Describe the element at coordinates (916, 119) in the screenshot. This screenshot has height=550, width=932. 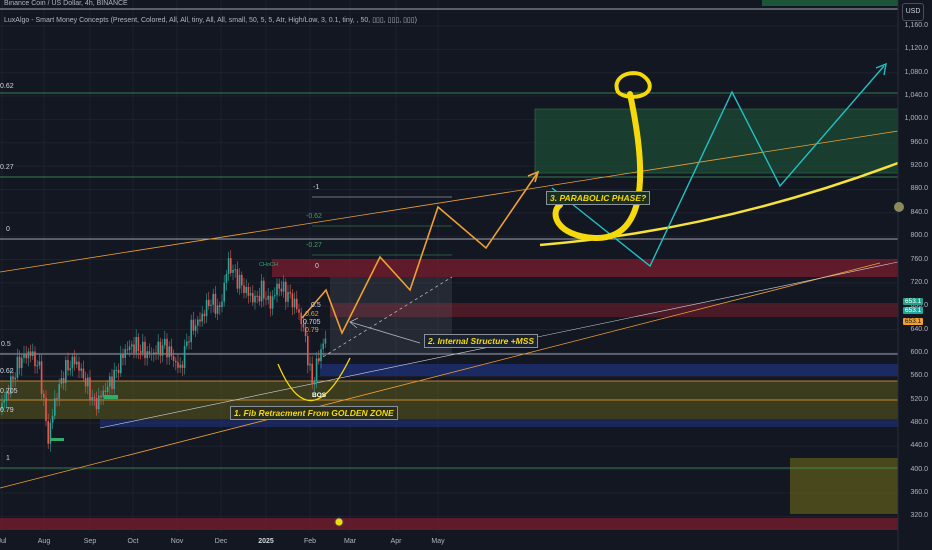
I see `price-tick: 1,000.0` at that location.